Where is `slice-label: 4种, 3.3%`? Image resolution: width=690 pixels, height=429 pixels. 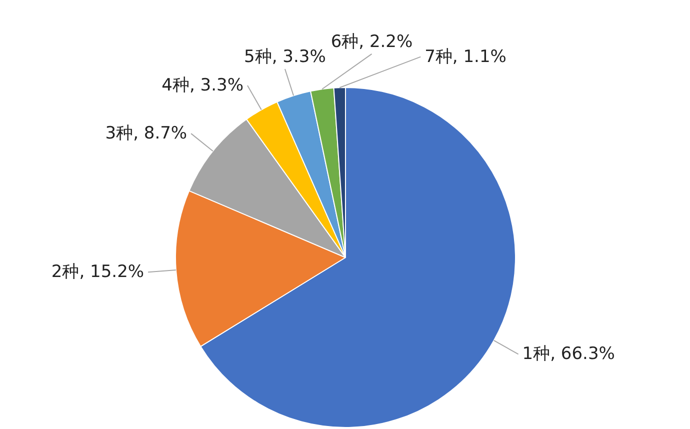 slice-label: 4种, 3.3% is located at coordinates (203, 85).